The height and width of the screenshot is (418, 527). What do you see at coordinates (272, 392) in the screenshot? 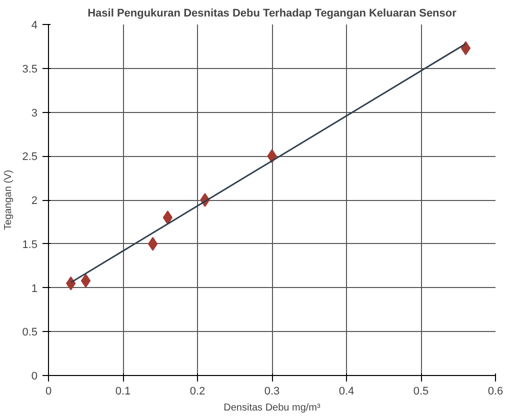
I see `x-tick-label: 0.3` at bounding box center [272, 392].